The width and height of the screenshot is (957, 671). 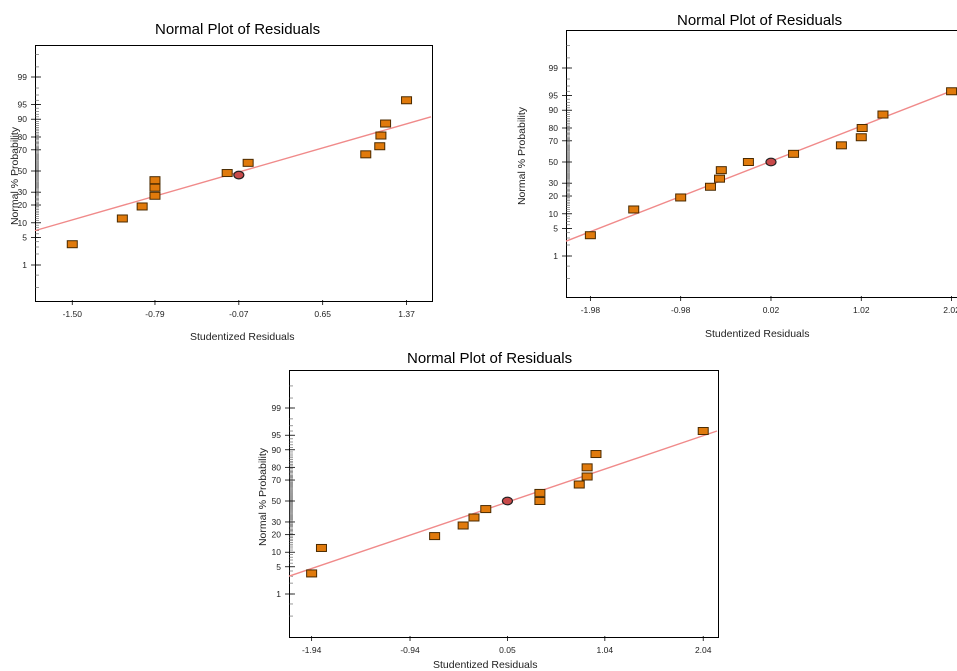 I want to click on x-tick-label: -1.98, so click(x=591, y=310).